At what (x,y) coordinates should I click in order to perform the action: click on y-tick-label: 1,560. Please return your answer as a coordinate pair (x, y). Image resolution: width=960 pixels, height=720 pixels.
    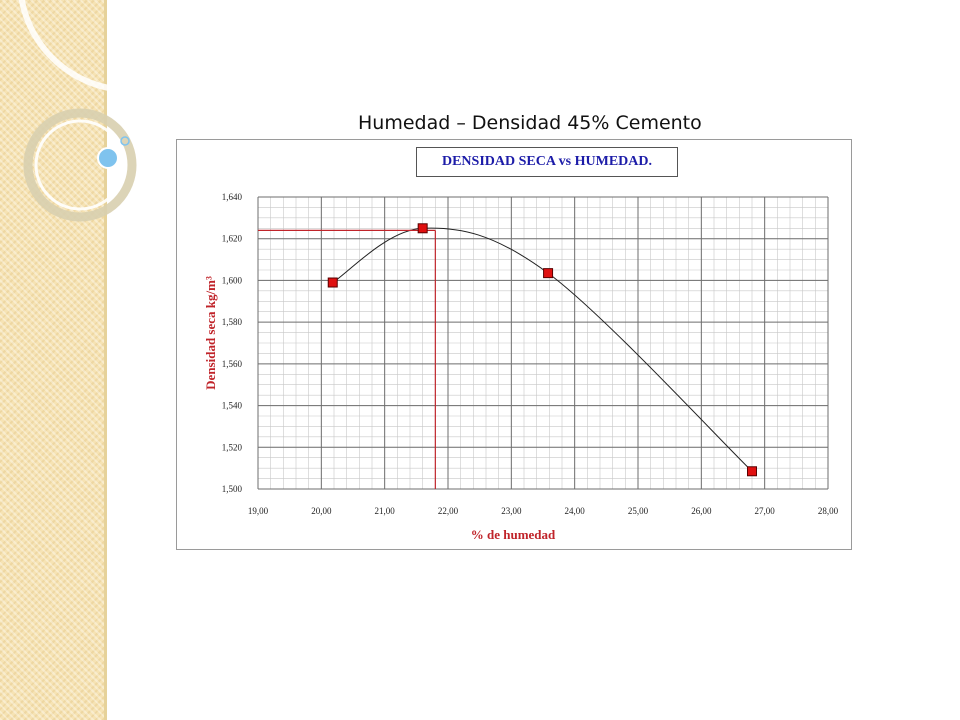
    Looking at the image, I should click on (232, 364).